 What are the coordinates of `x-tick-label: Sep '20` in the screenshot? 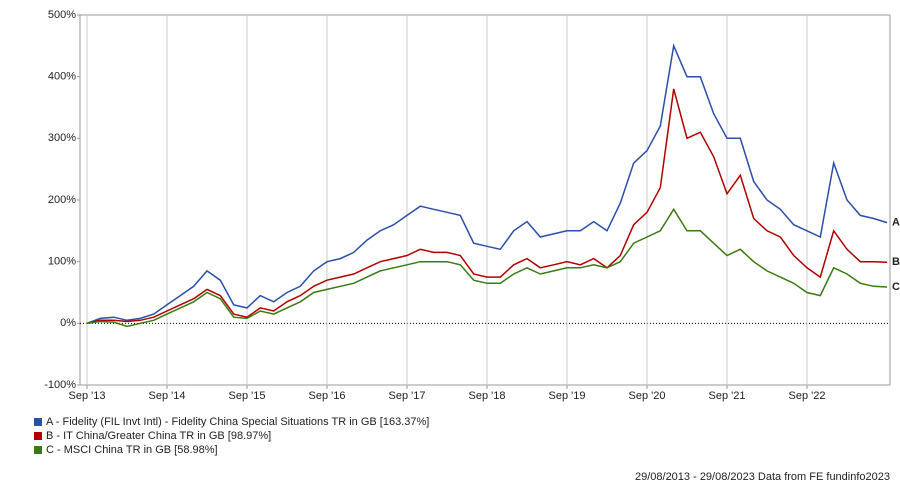 It's located at (647, 396).